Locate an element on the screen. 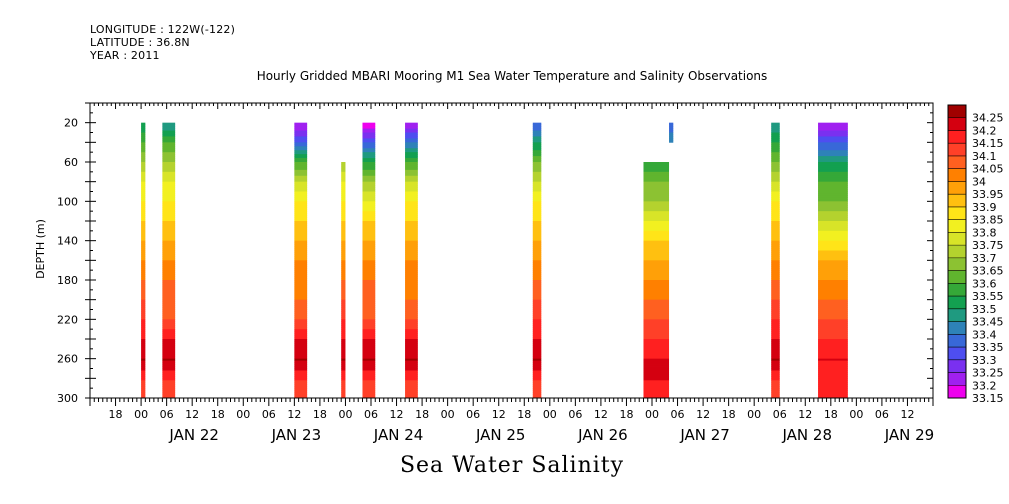 The image size is (1009, 504). x-tick-label: 00 is located at coordinates (856, 414).